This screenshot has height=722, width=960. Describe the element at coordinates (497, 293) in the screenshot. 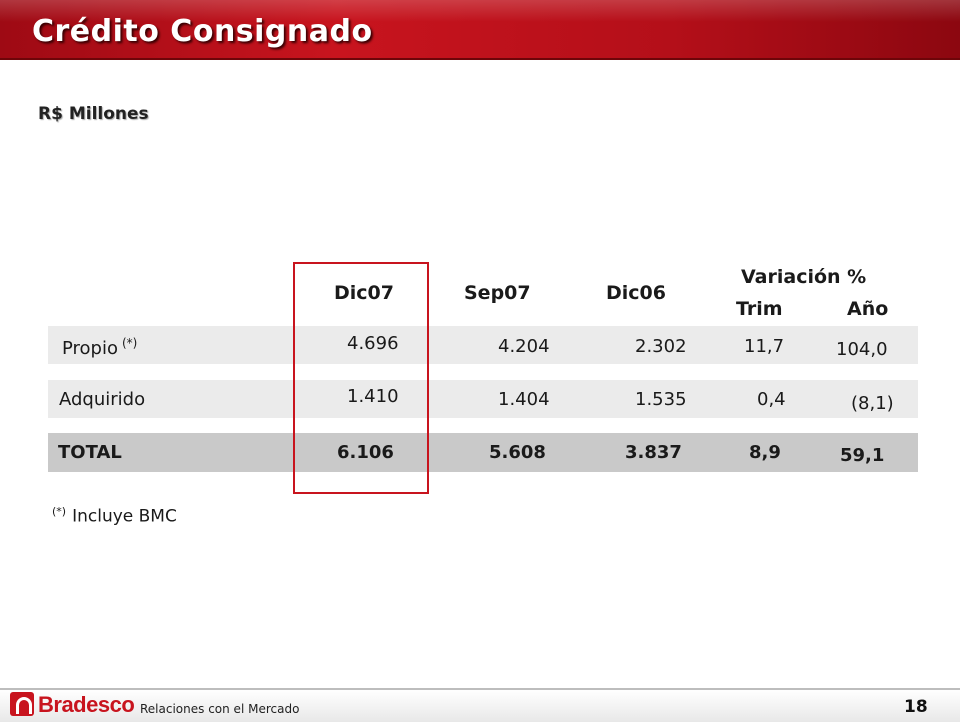

I see `column-header-sep07: Sep07` at that location.